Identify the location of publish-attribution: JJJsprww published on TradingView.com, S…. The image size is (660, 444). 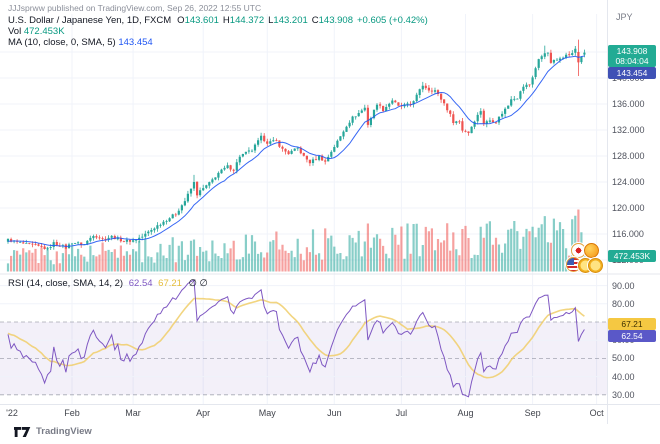
(135, 8).